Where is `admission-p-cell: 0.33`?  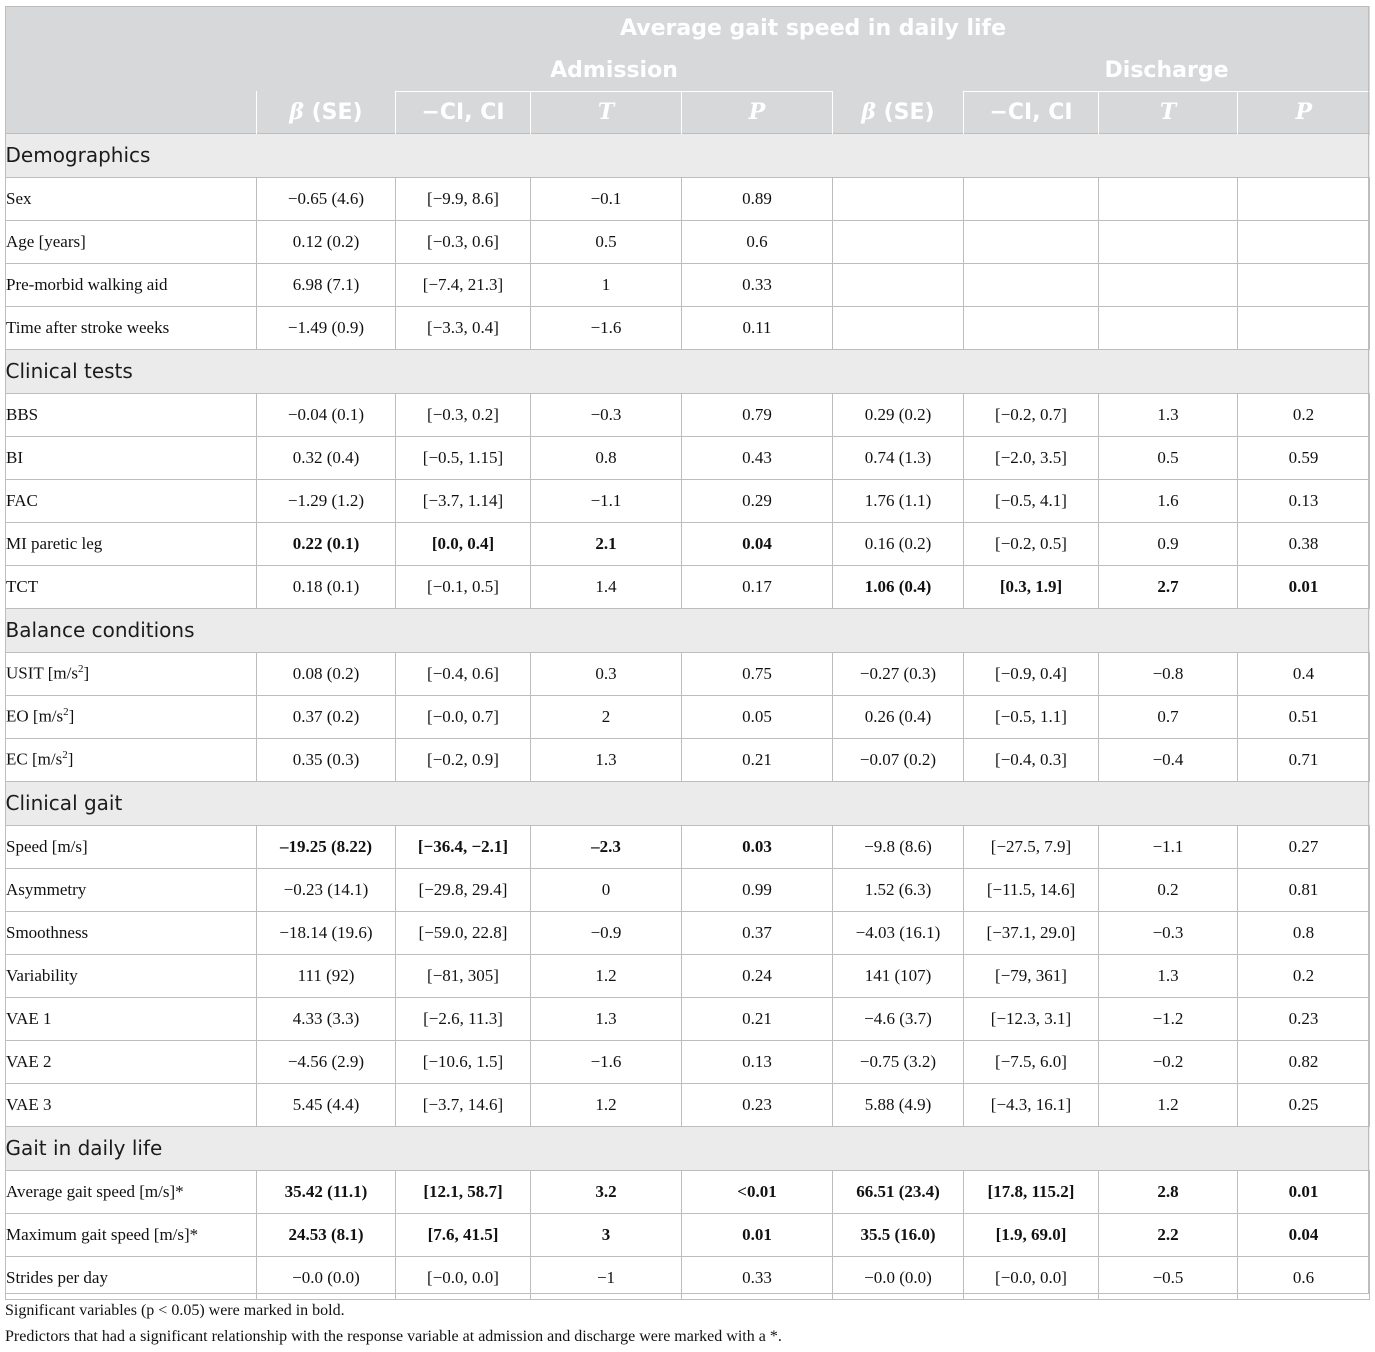
admission-p-cell: 0.33 is located at coordinates (757, 284).